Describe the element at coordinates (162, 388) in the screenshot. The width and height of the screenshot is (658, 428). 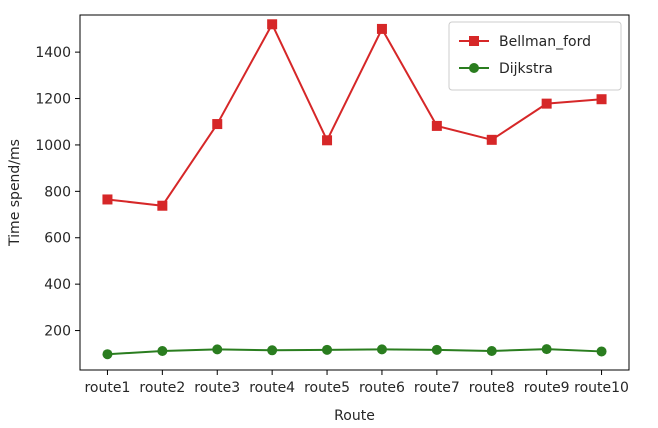
I see `x-tick-label: route2` at that location.